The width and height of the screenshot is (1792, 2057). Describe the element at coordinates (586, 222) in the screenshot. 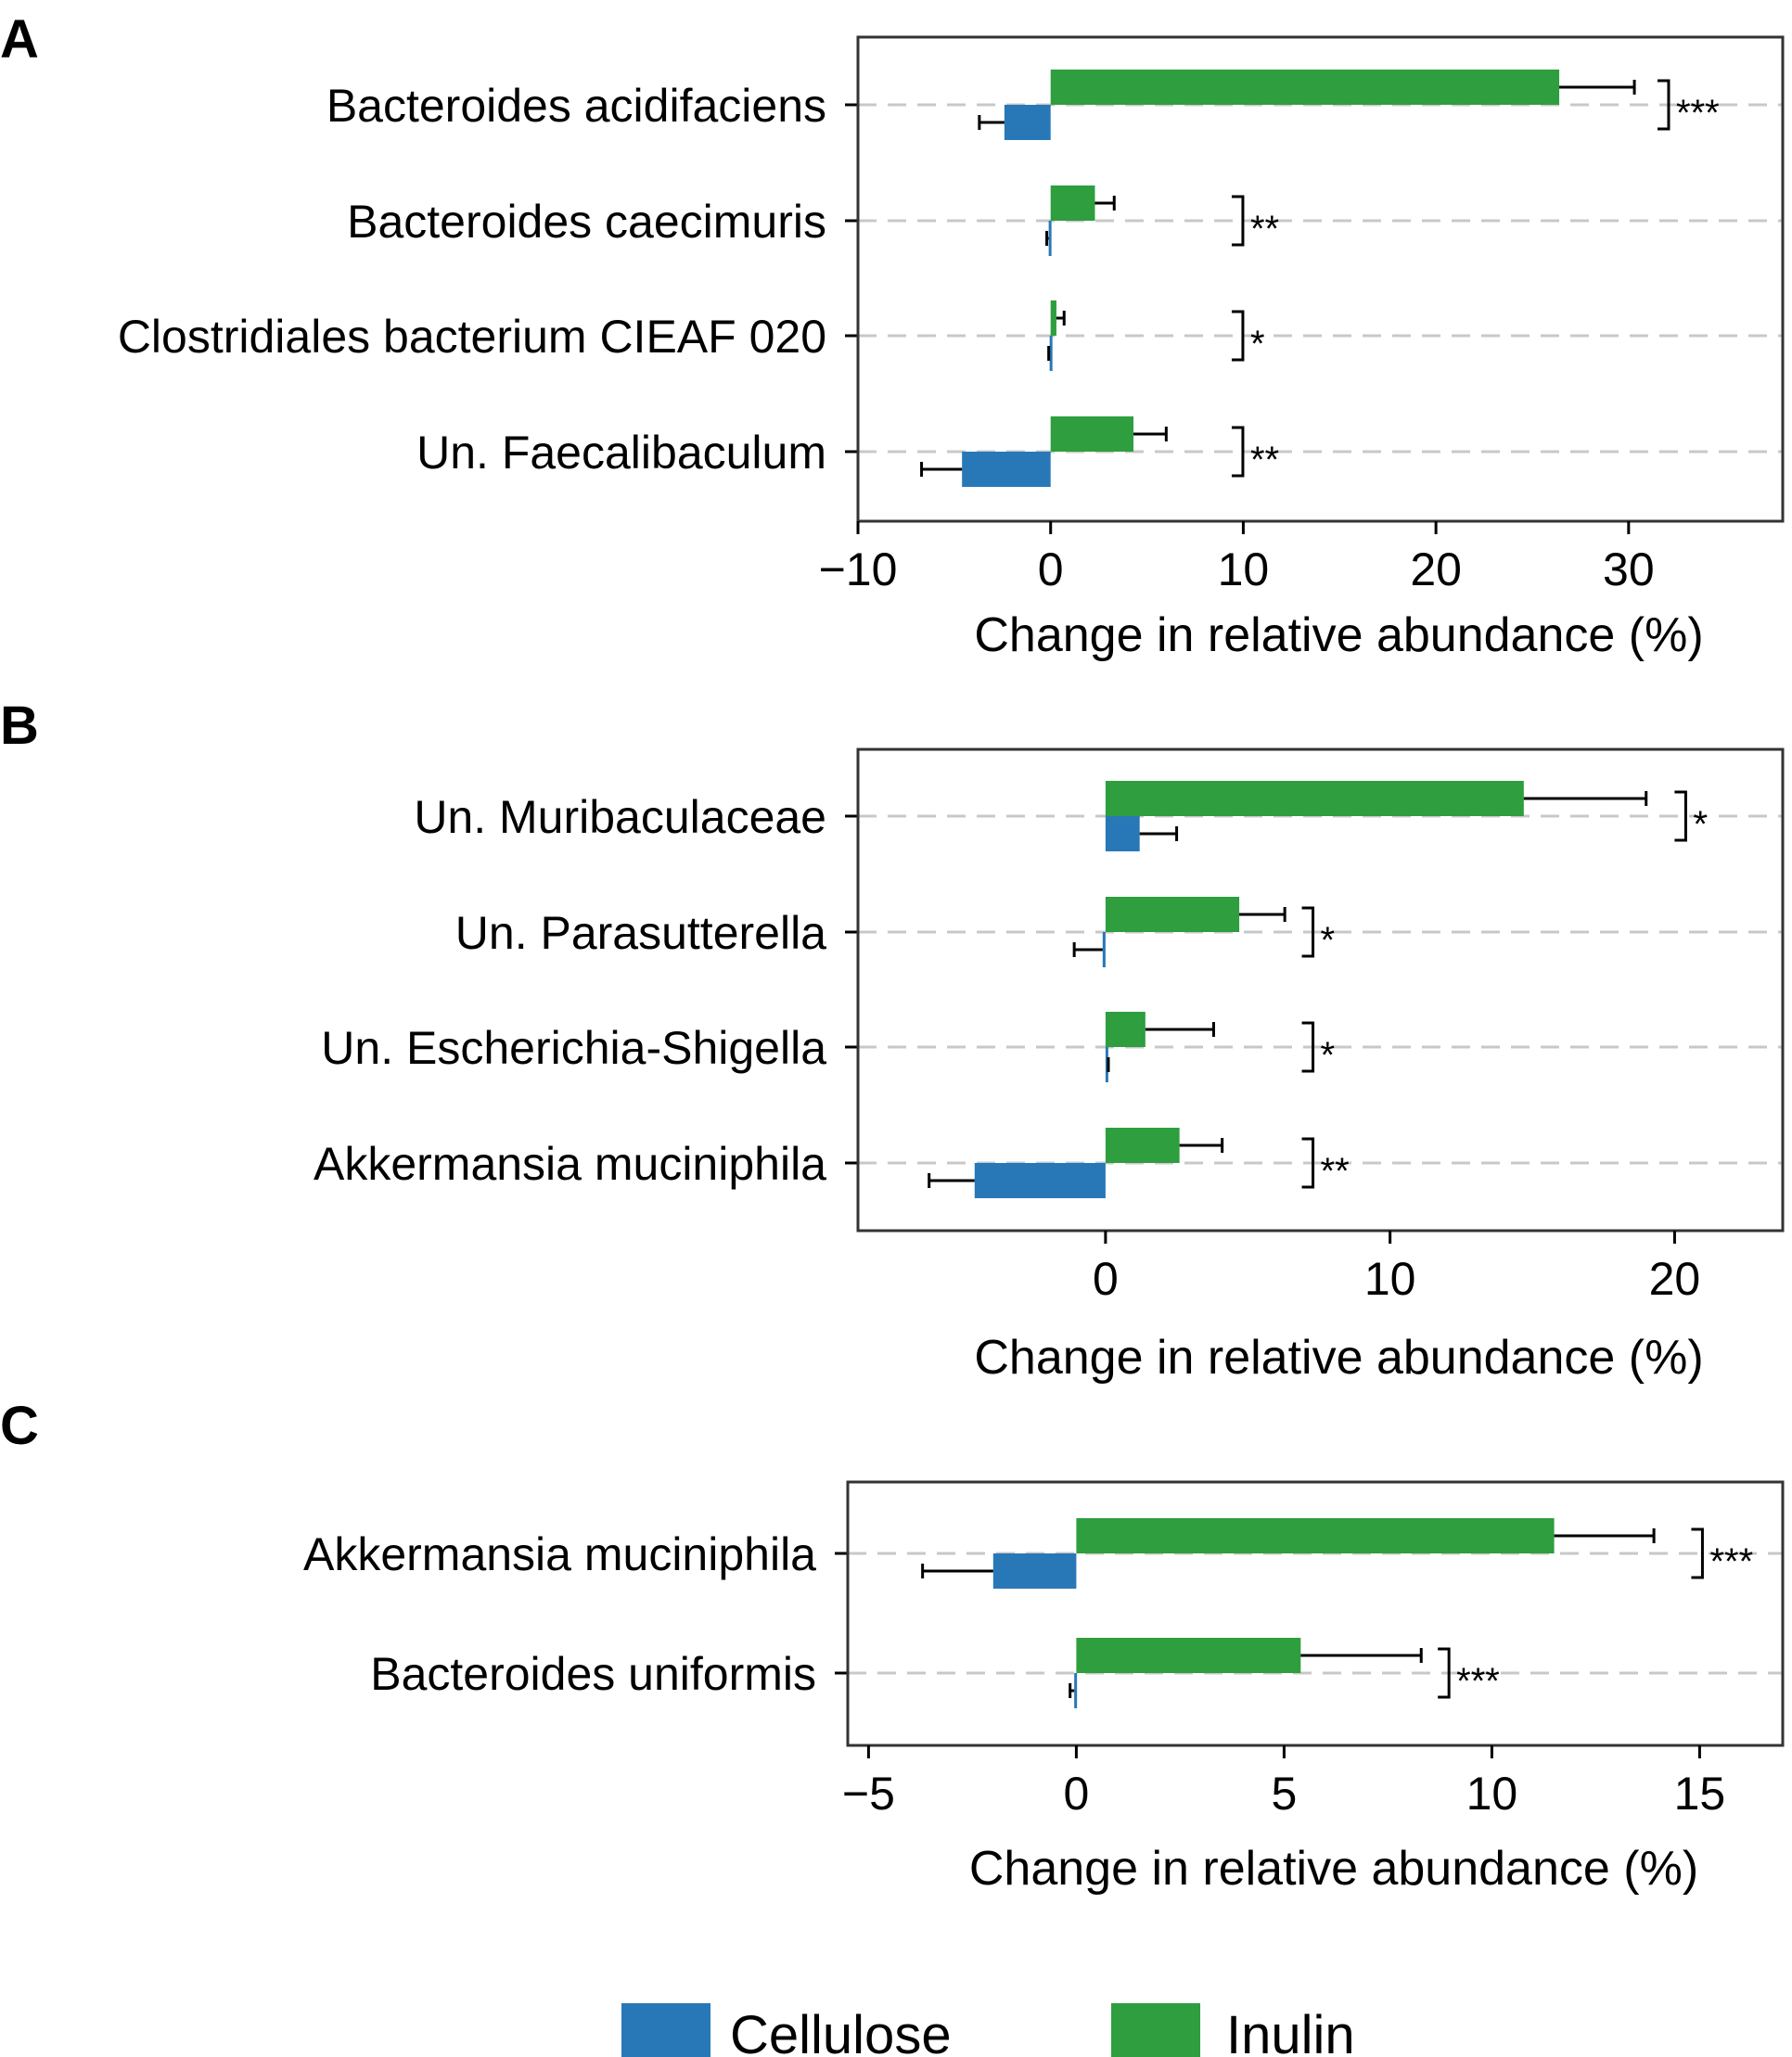

I see `category-label: Bacteroides caecimuris` at that location.